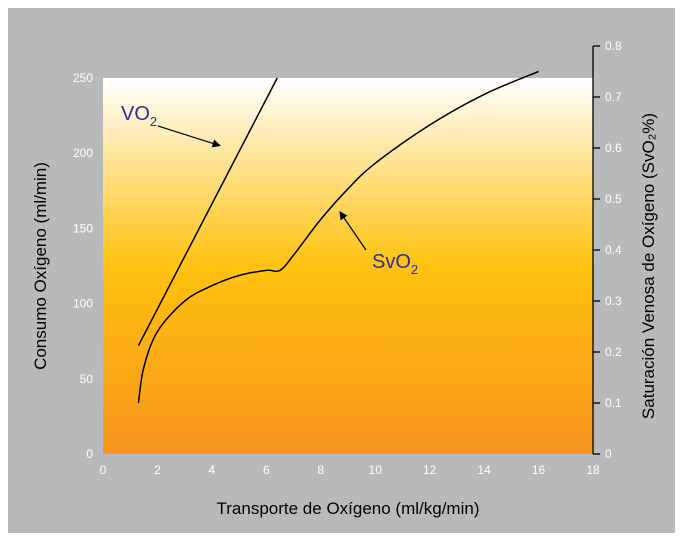 The width and height of the screenshot is (683, 540). I want to click on x-tick-label: 18, so click(593, 470).